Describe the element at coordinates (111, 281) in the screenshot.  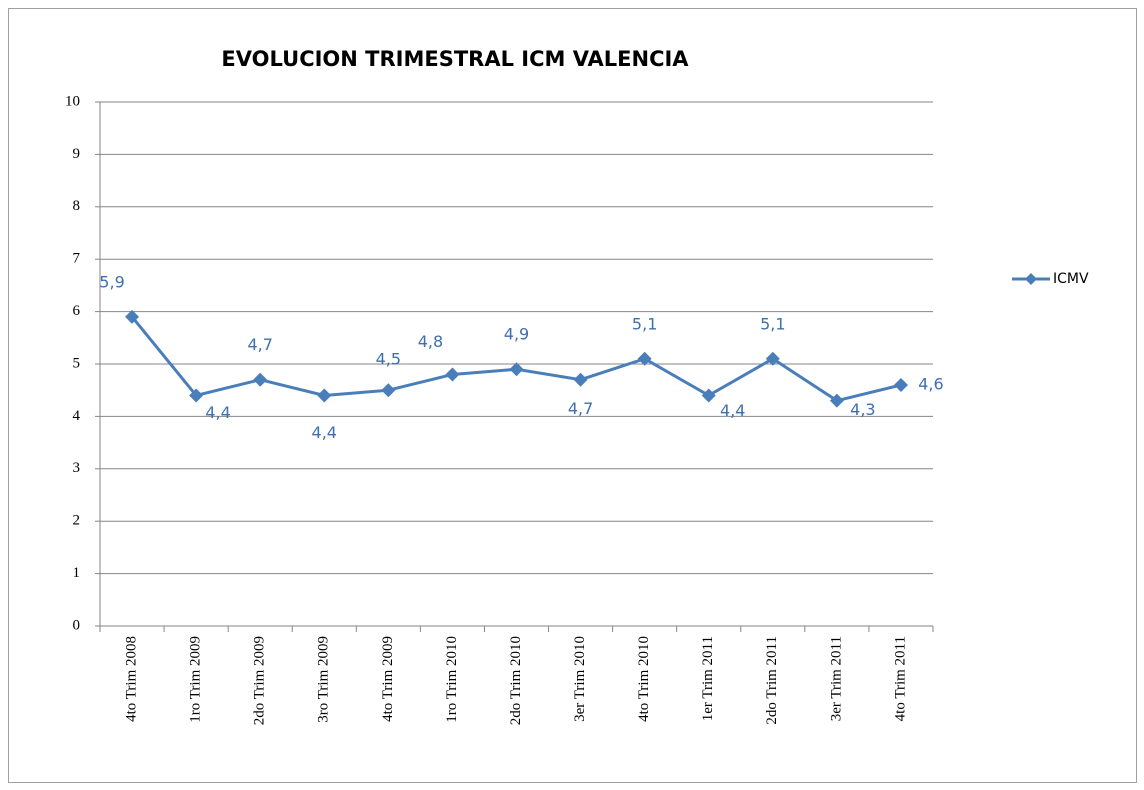
I see `data-label: 5,9` at that location.